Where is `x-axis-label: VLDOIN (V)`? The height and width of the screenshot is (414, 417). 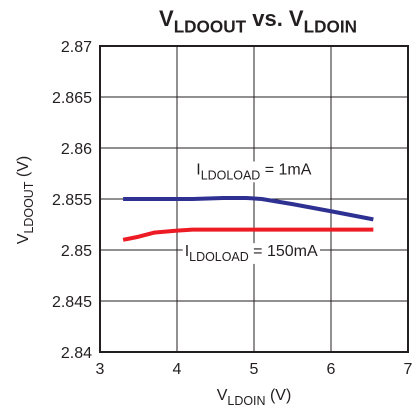
x-axis-label: VLDOIN (V) is located at coordinates (254, 397).